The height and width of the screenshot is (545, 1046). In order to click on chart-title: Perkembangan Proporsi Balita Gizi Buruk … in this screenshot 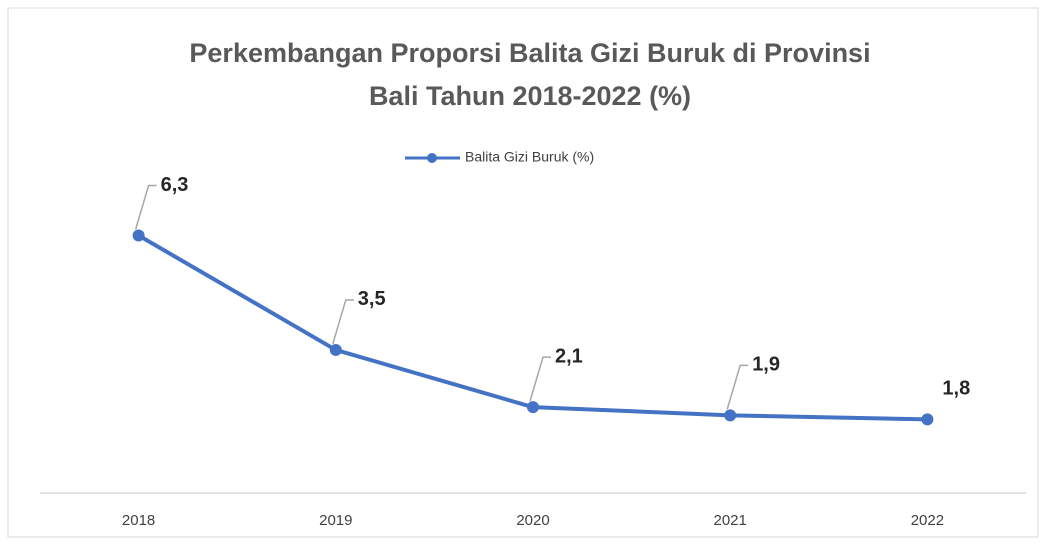, I will do `click(529, 53)`.